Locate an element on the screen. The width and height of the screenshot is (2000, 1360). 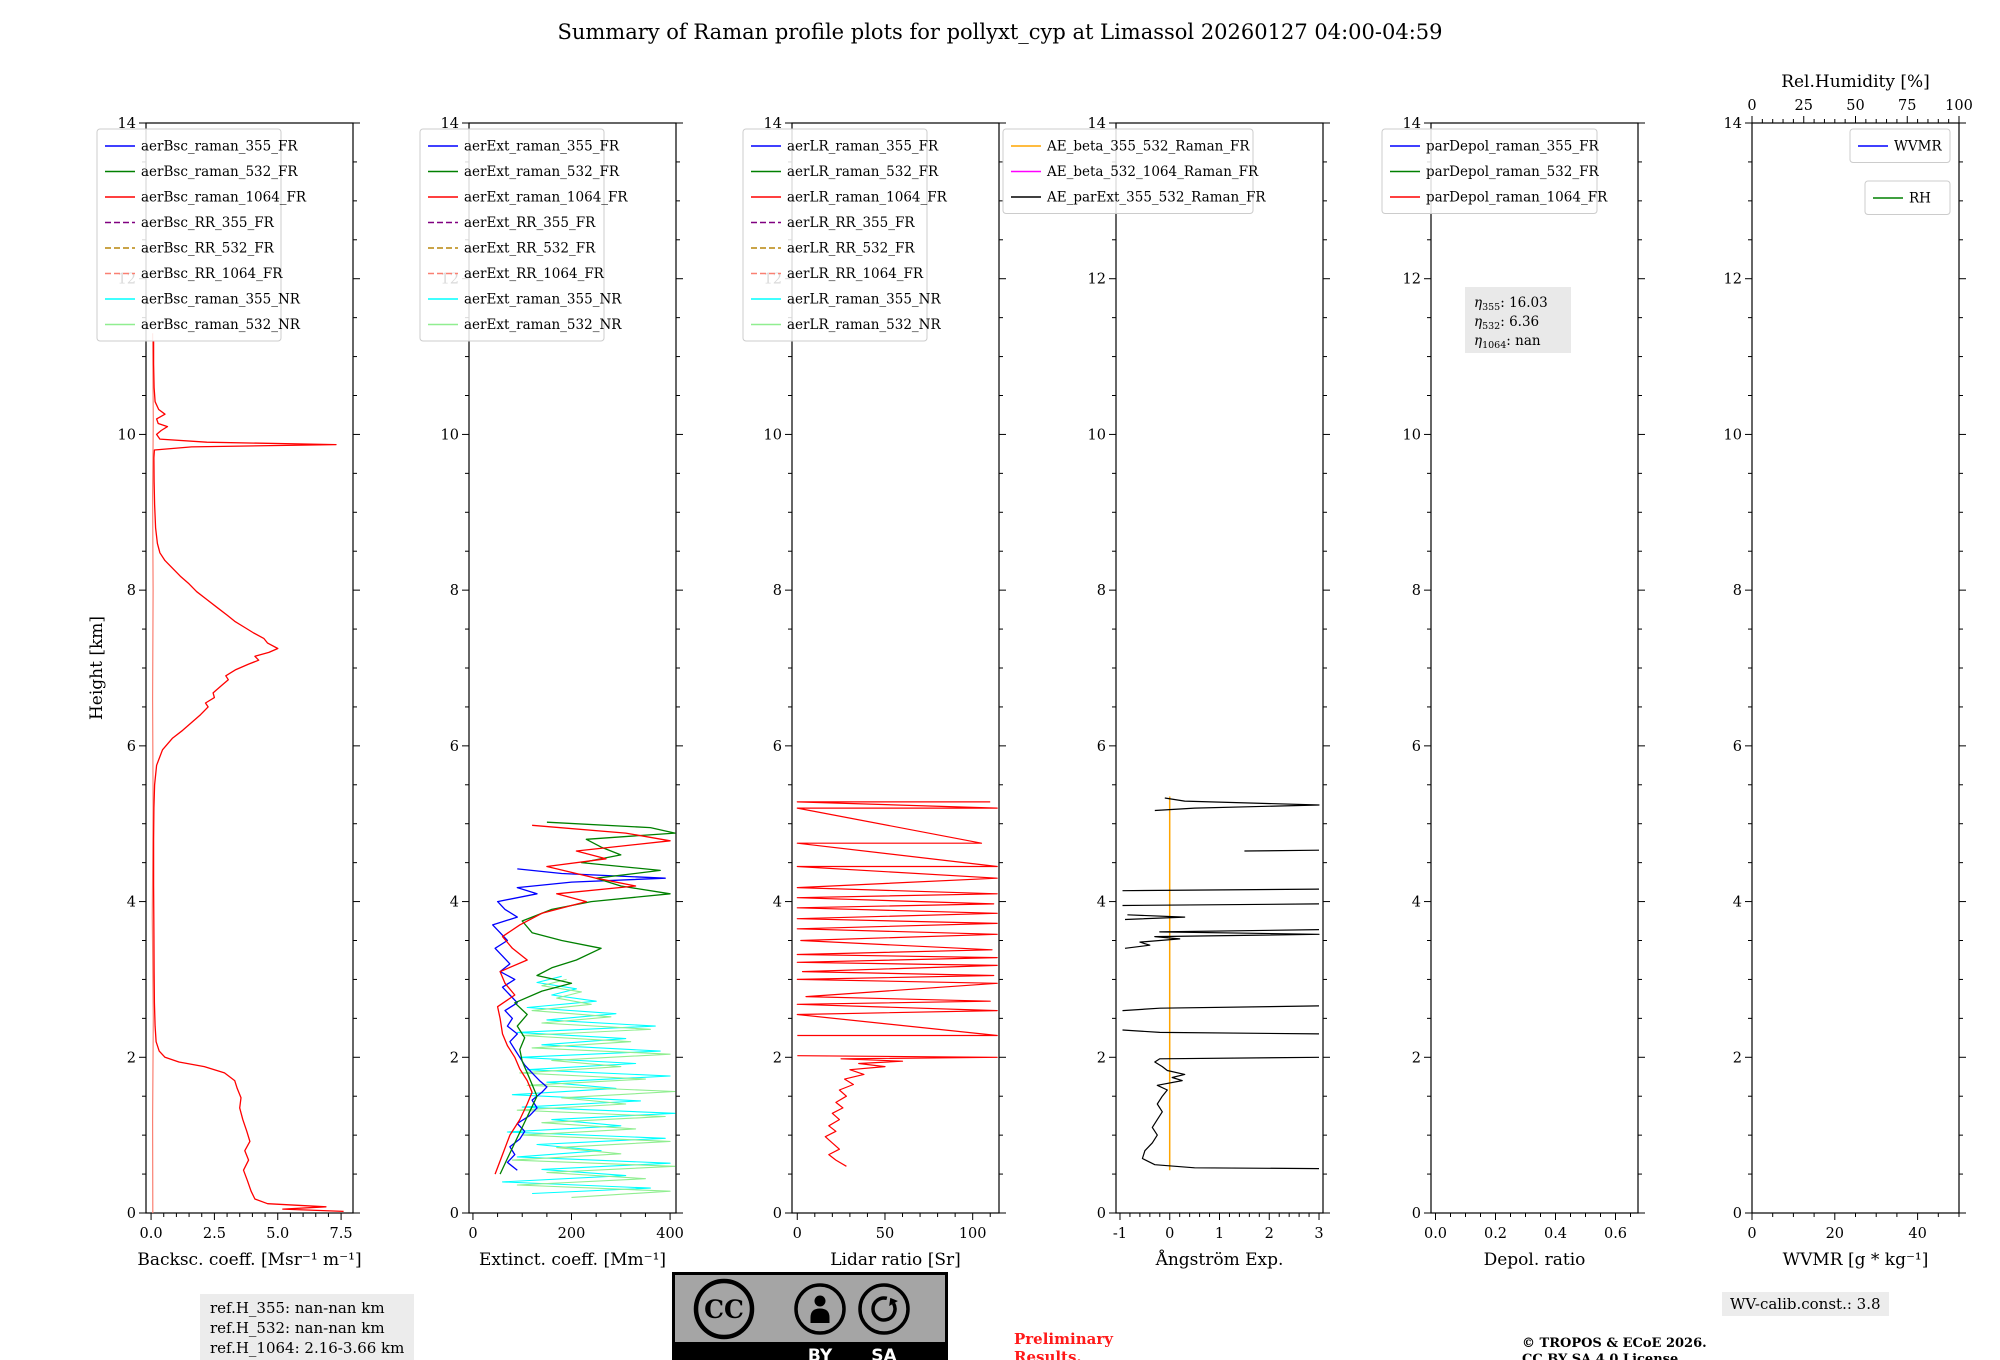
eta-annotation-line: η1064: nan is located at coordinates (1507, 342).